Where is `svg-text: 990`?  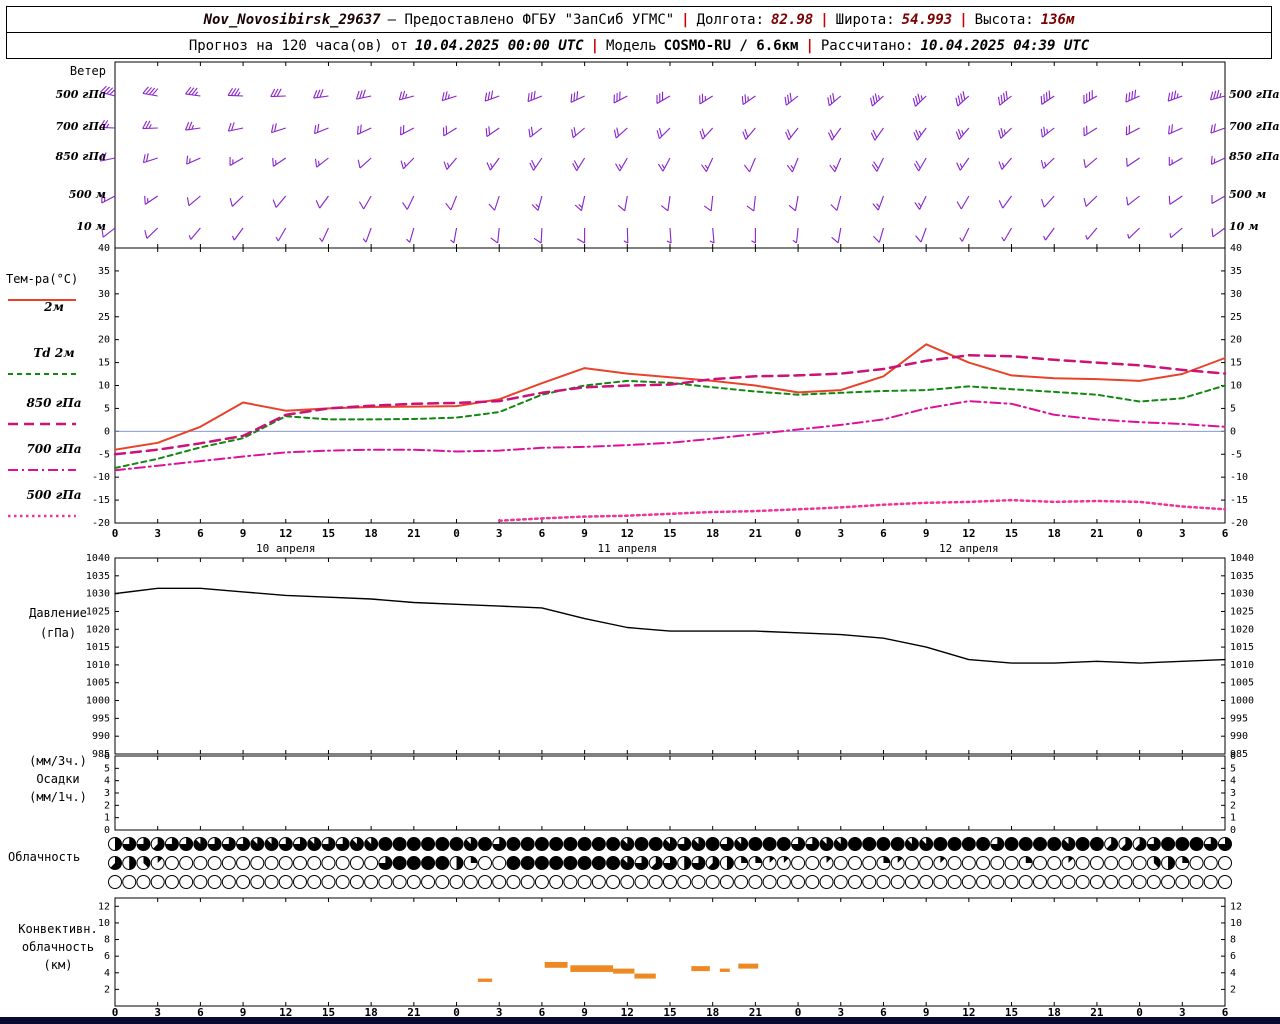
svg-text: 990 is located at coordinates (1239, 736).